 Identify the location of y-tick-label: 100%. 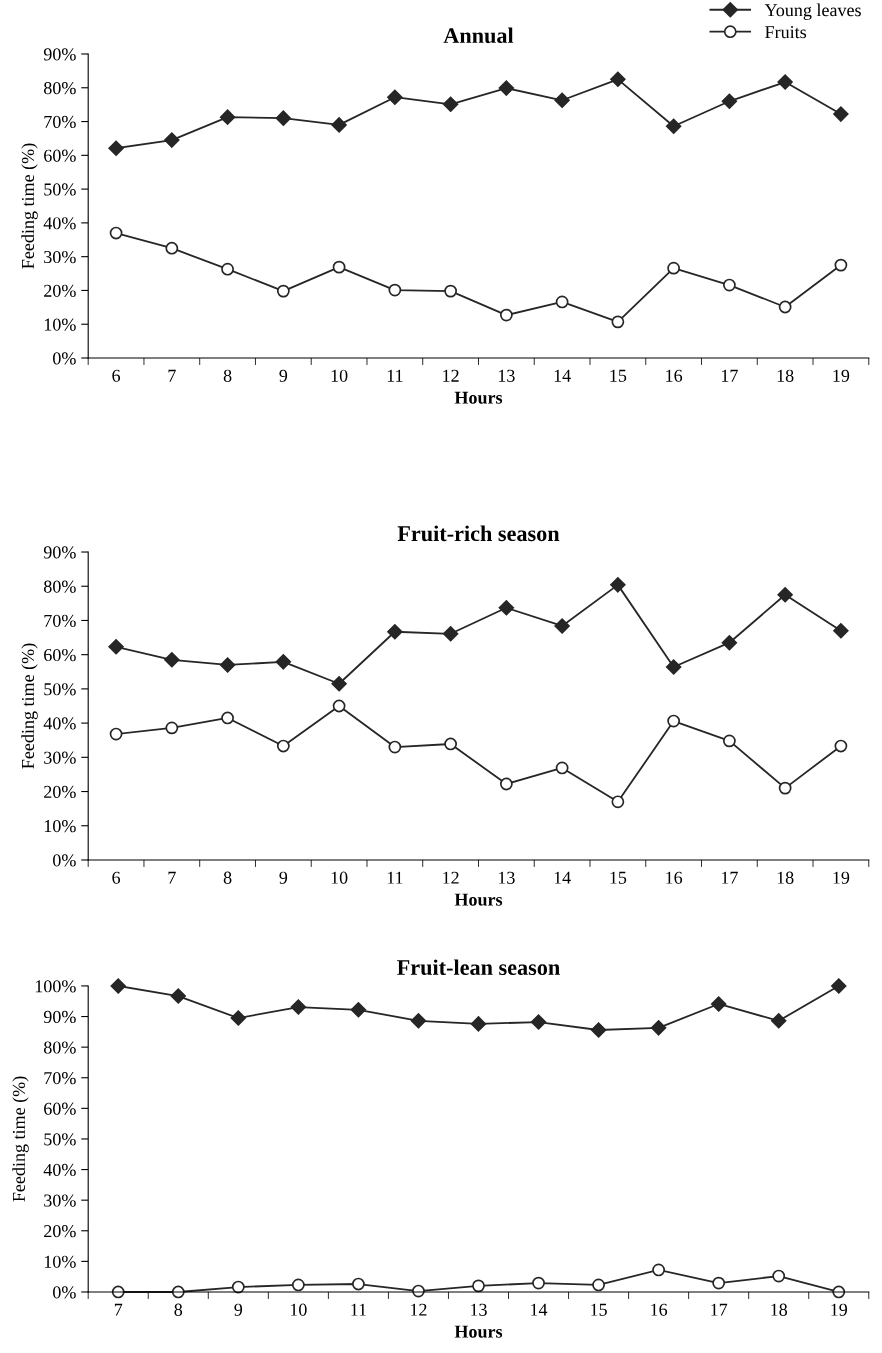
(55, 986).